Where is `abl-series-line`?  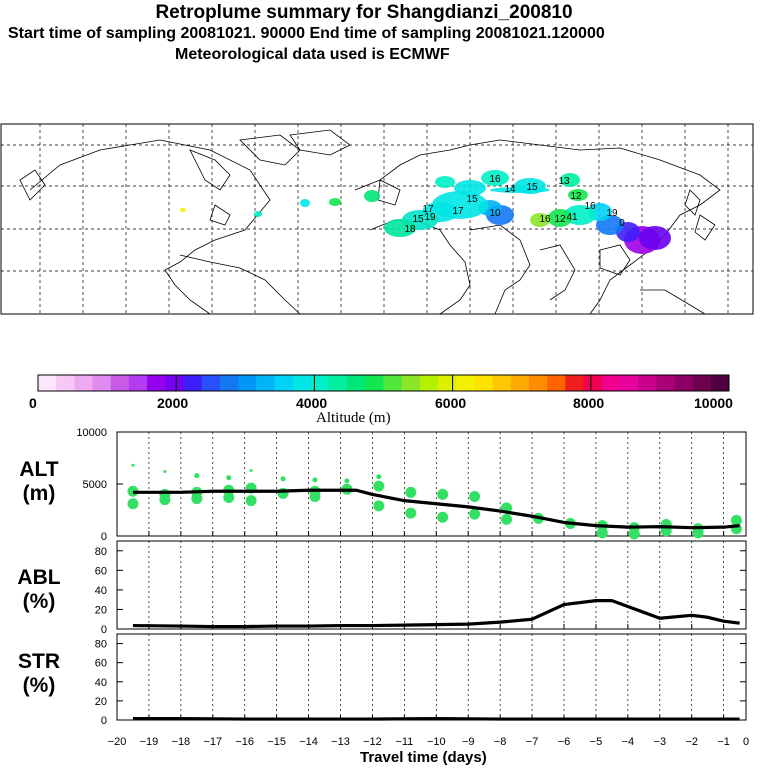 abl-series-line is located at coordinates (436, 614).